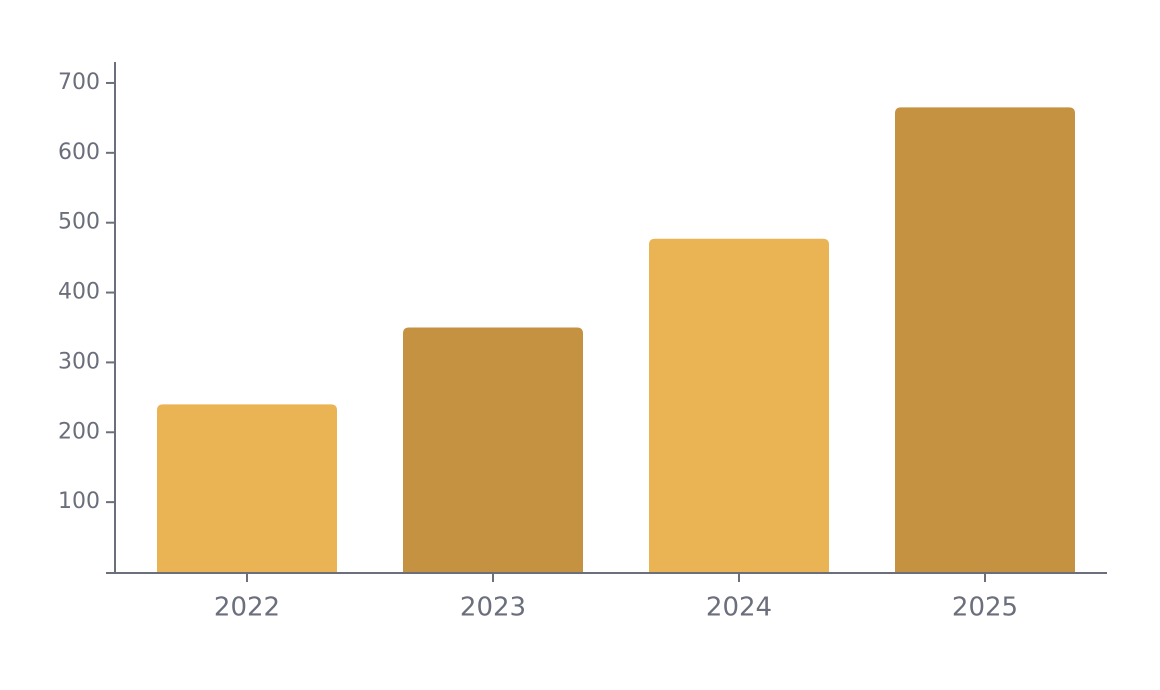  What do you see at coordinates (493, 608) in the screenshot?
I see `x-tick-label: 2023` at bounding box center [493, 608].